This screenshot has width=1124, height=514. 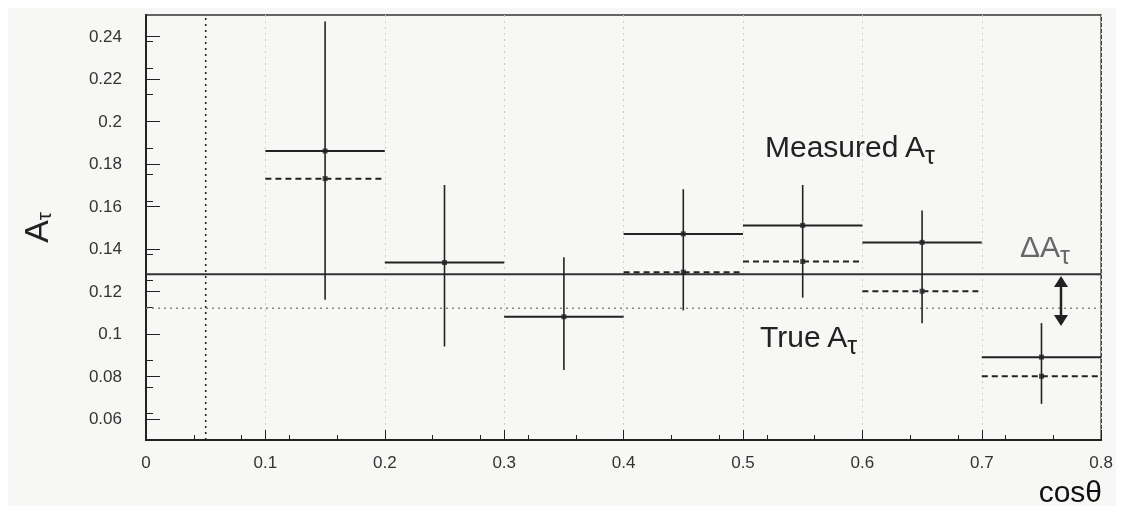 I want to click on y-tick-label: 0.08, so click(x=105, y=376).